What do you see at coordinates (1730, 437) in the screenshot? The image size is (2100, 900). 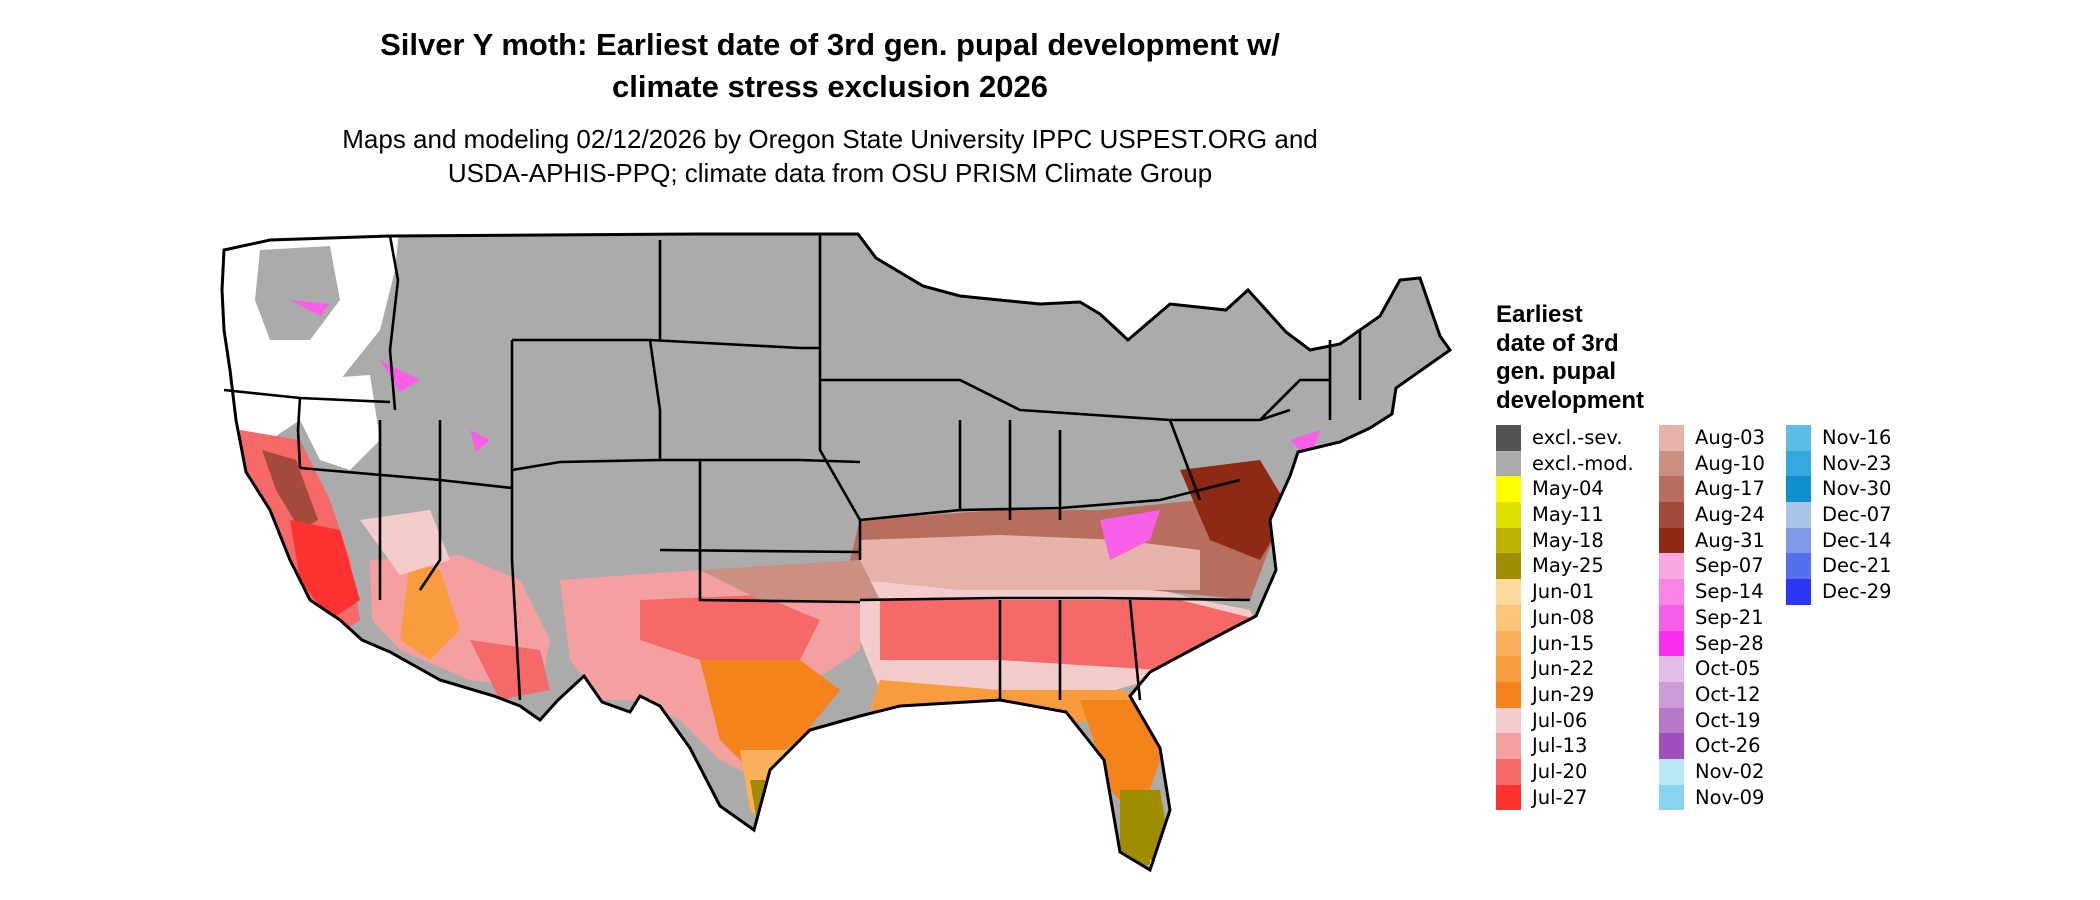 I see `legend-label: Aug-03` at bounding box center [1730, 437].